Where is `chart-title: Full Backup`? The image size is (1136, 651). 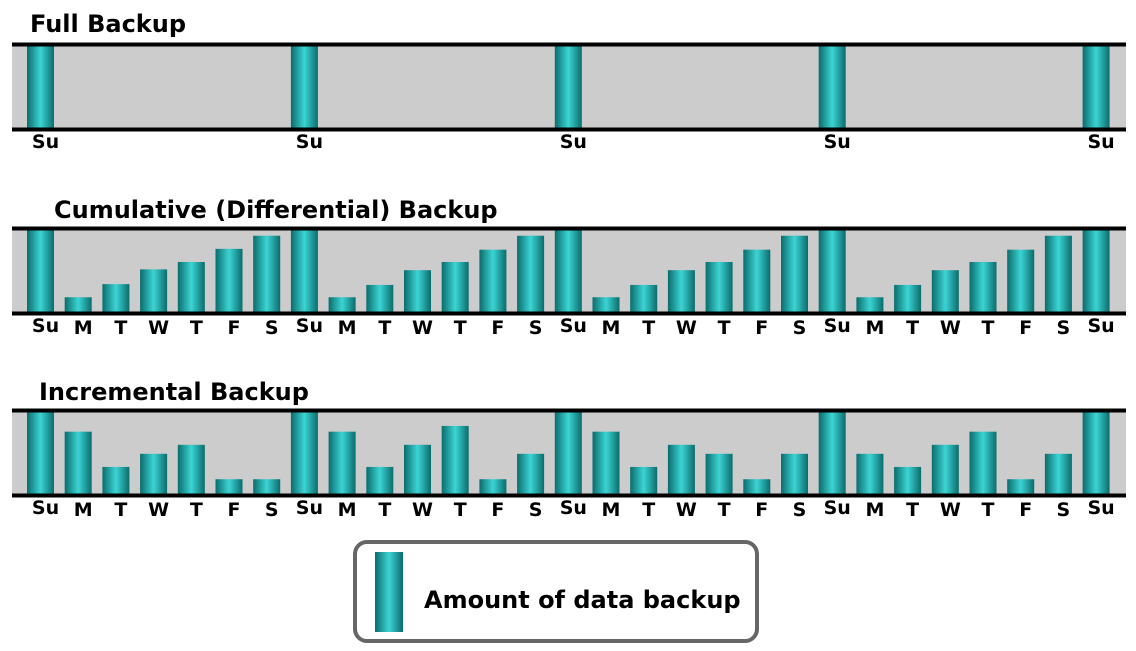
chart-title: Full Backup is located at coordinates (108, 24).